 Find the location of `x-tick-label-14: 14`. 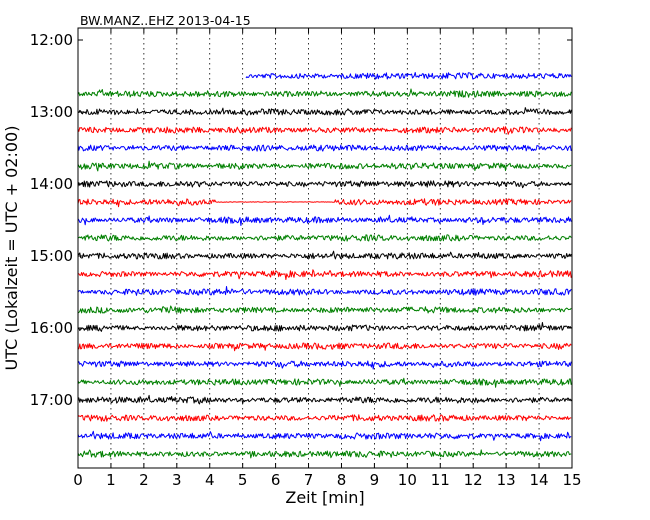

x-tick-label-14: 14 is located at coordinates (539, 480).